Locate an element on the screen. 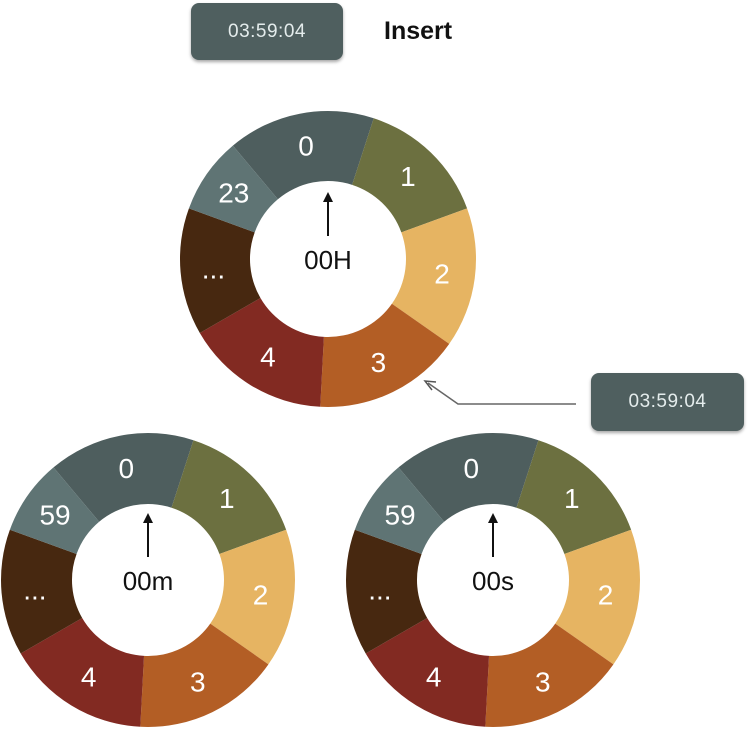 The width and height of the screenshot is (748, 729). hours-segment-1-label: 1 is located at coordinates (408, 176).